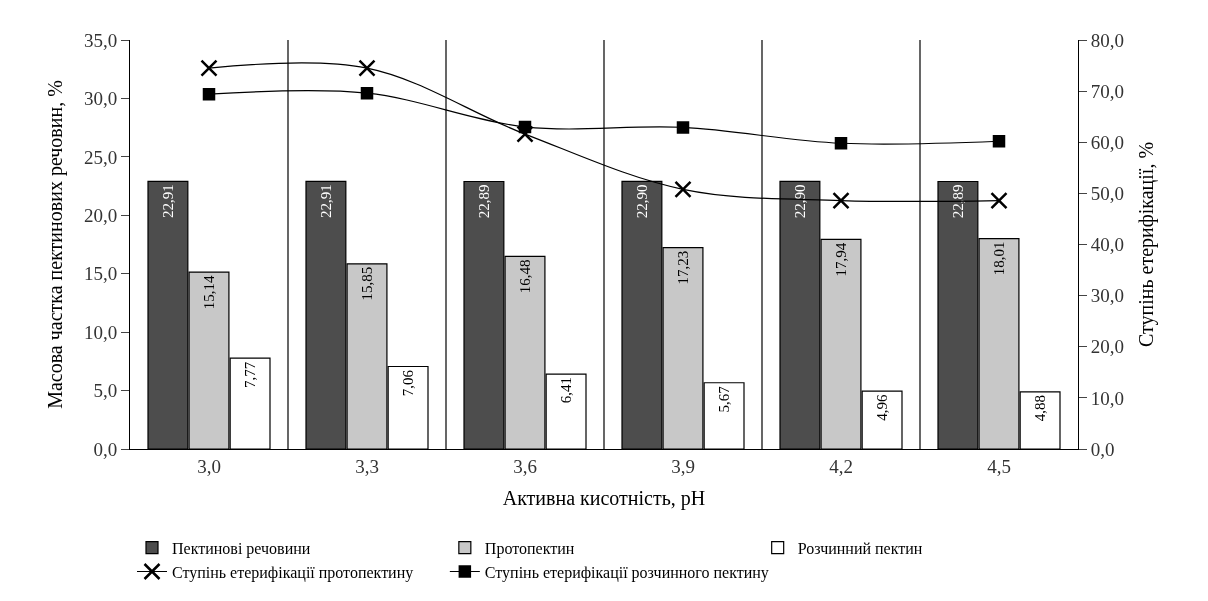 This screenshot has height=601, width=1208. What do you see at coordinates (105, 449) in the screenshot?
I see `y-tick-label: 0,0` at bounding box center [105, 449].